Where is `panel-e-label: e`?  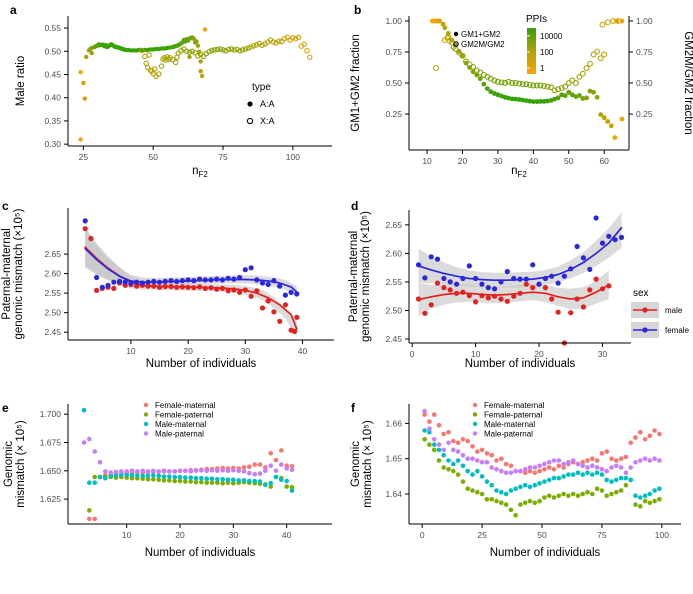 panel-e-label: e is located at coordinates (5, 408).